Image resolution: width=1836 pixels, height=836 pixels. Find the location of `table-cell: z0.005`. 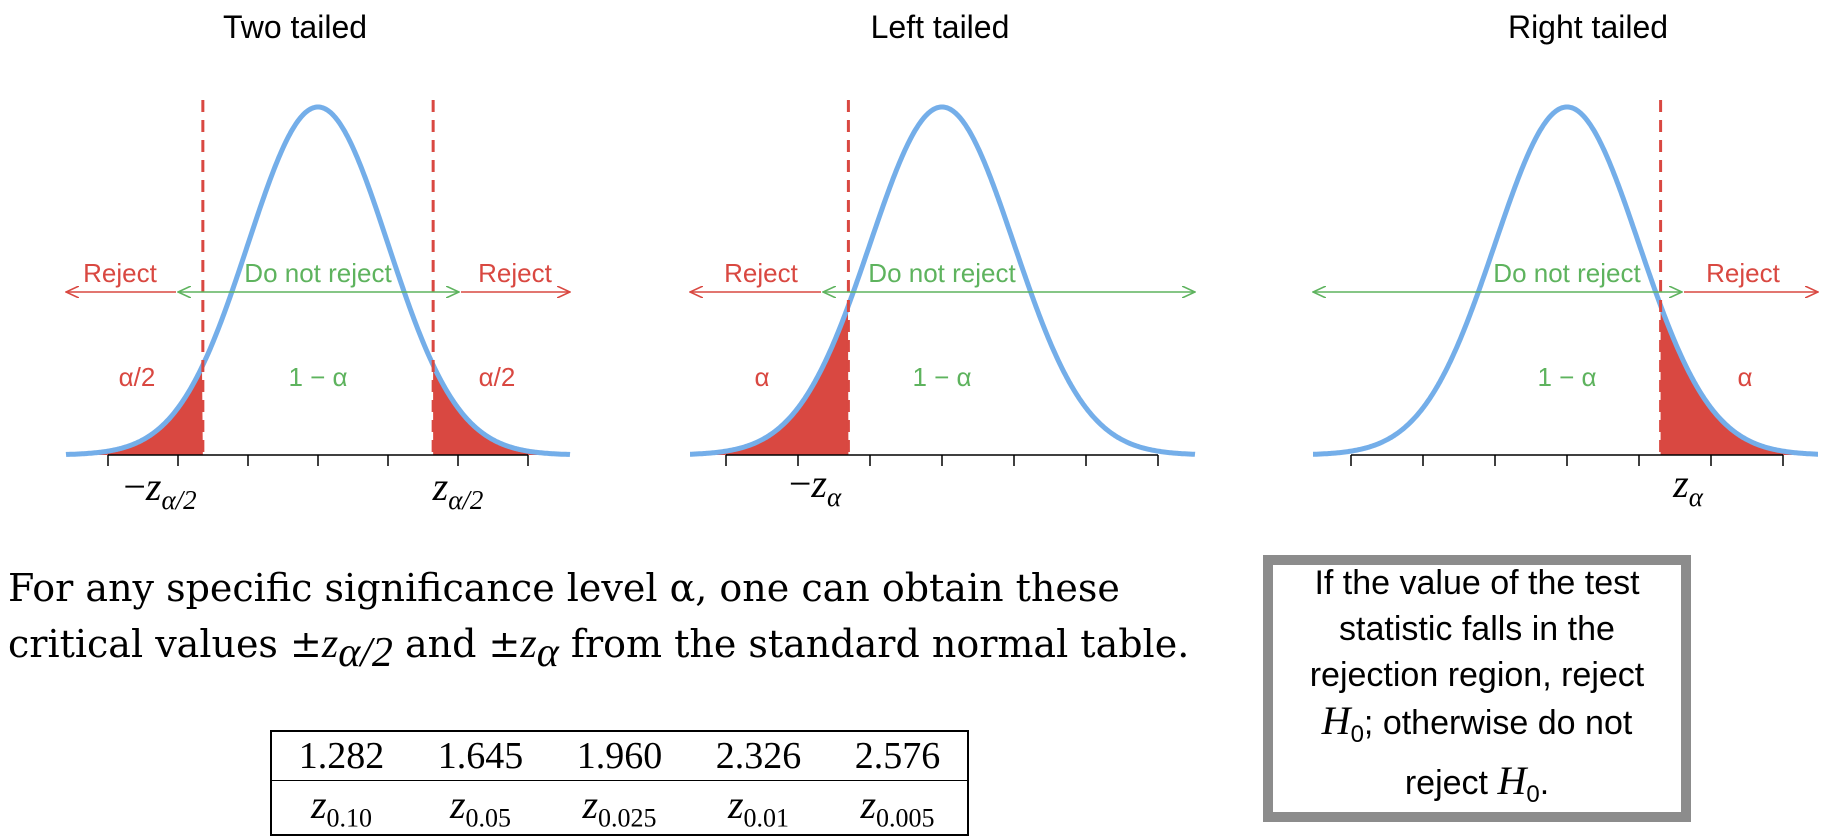

table-cell: z0.005 is located at coordinates (897, 807).